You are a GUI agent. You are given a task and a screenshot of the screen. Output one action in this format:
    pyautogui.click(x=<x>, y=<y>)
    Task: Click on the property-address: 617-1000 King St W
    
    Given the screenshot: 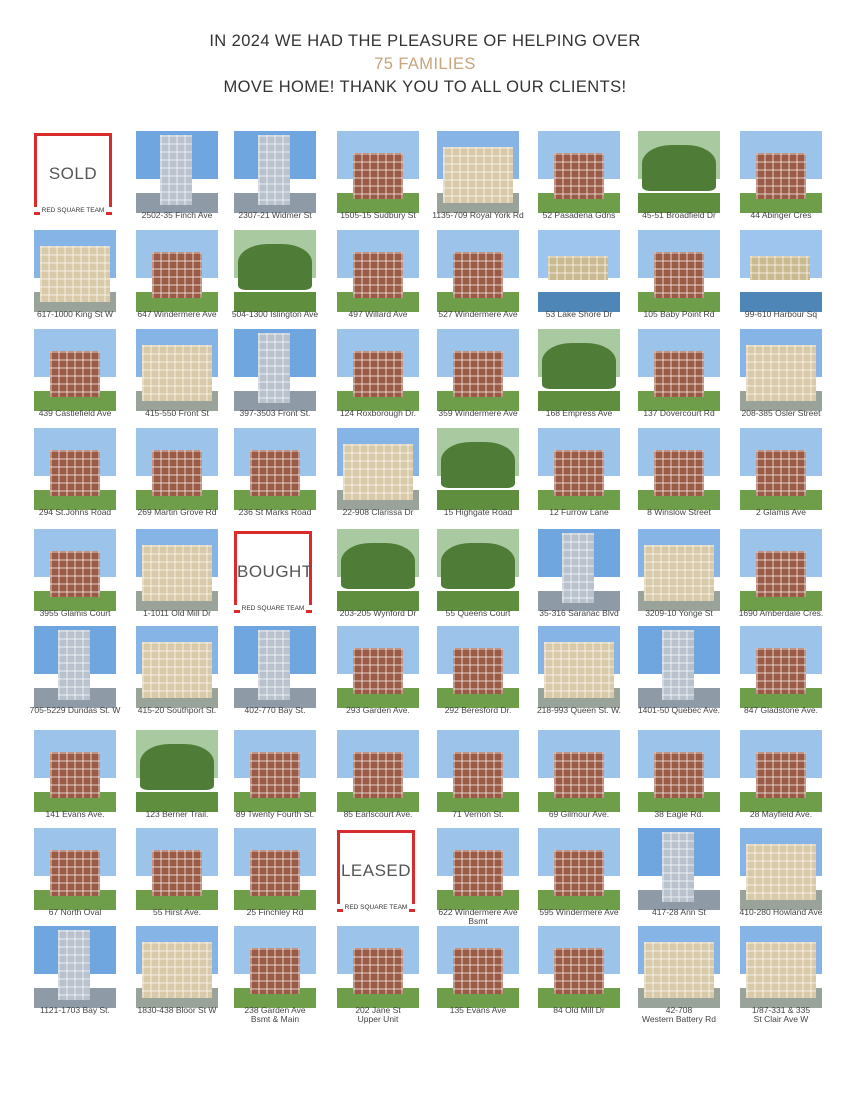 What is the action you would take?
    pyautogui.click(x=75, y=314)
    